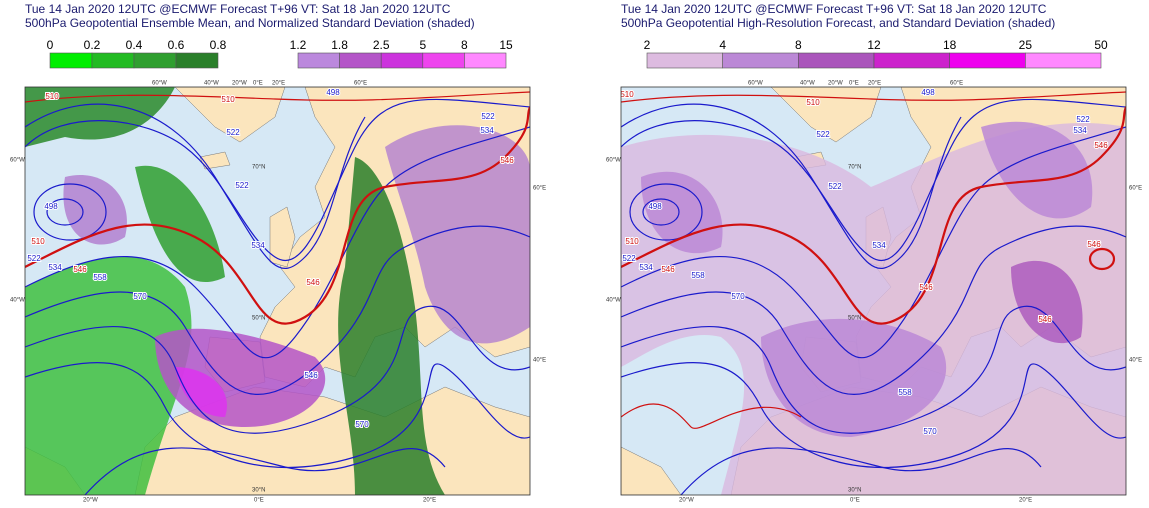 This screenshot has width=1149, height=508. What do you see at coordinates (176, 45) in the screenshot?
I see `colorbar-label: 0.6` at bounding box center [176, 45].